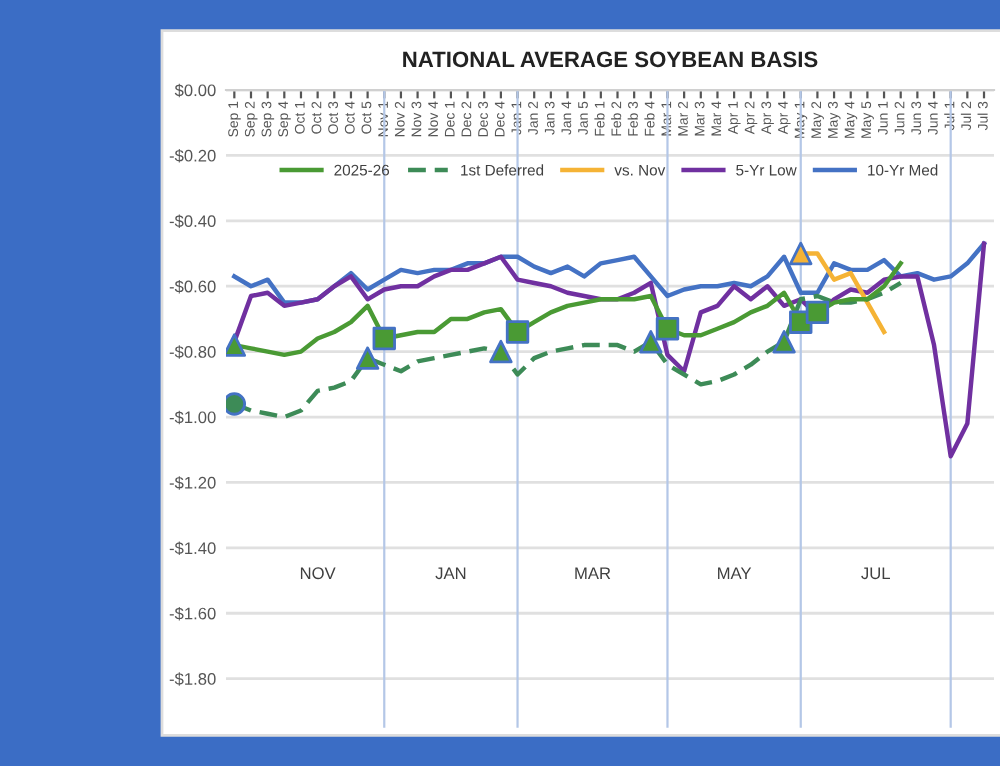 Image resolution: width=1000 pixels, height=766 pixels. What do you see at coordinates (192, 286) in the screenshot?
I see `y-tick-label: -$0.60` at bounding box center [192, 286].